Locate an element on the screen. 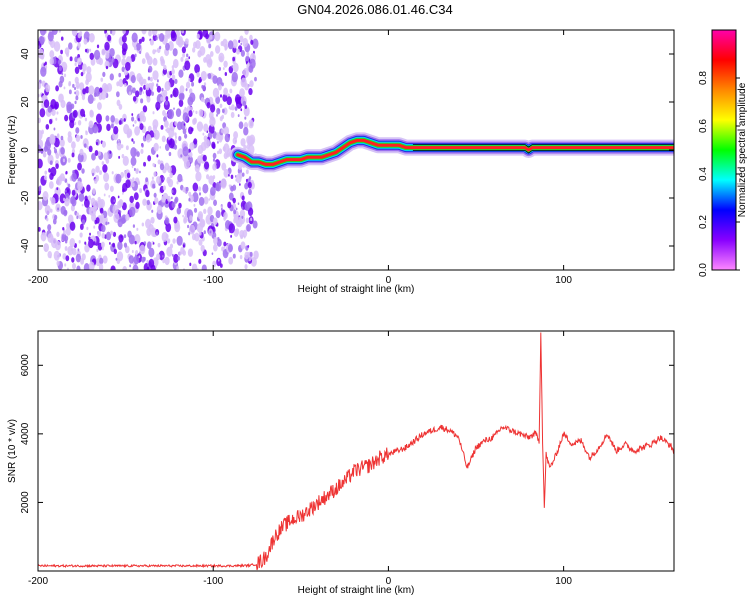  snr-x-tick-label: -100 is located at coordinates (213, 581).